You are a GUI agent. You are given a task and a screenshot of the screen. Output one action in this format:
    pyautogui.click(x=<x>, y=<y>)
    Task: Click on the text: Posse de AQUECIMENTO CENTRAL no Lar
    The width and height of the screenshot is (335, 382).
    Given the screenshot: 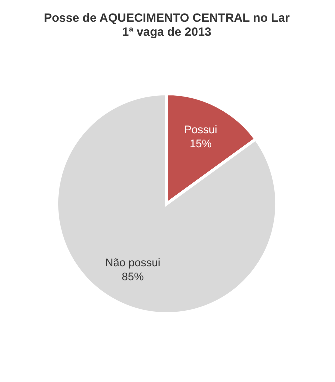 What is the action you would take?
    pyautogui.click(x=167, y=18)
    